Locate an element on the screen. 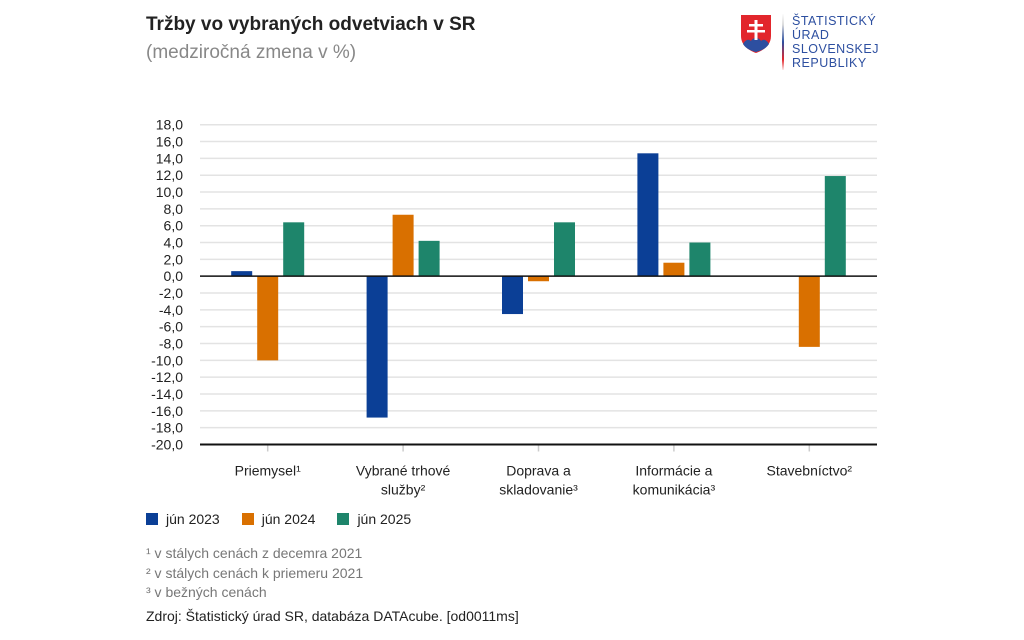 The height and width of the screenshot is (640, 1024). legend-item: jún 2023 is located at coordinates (183, 519).